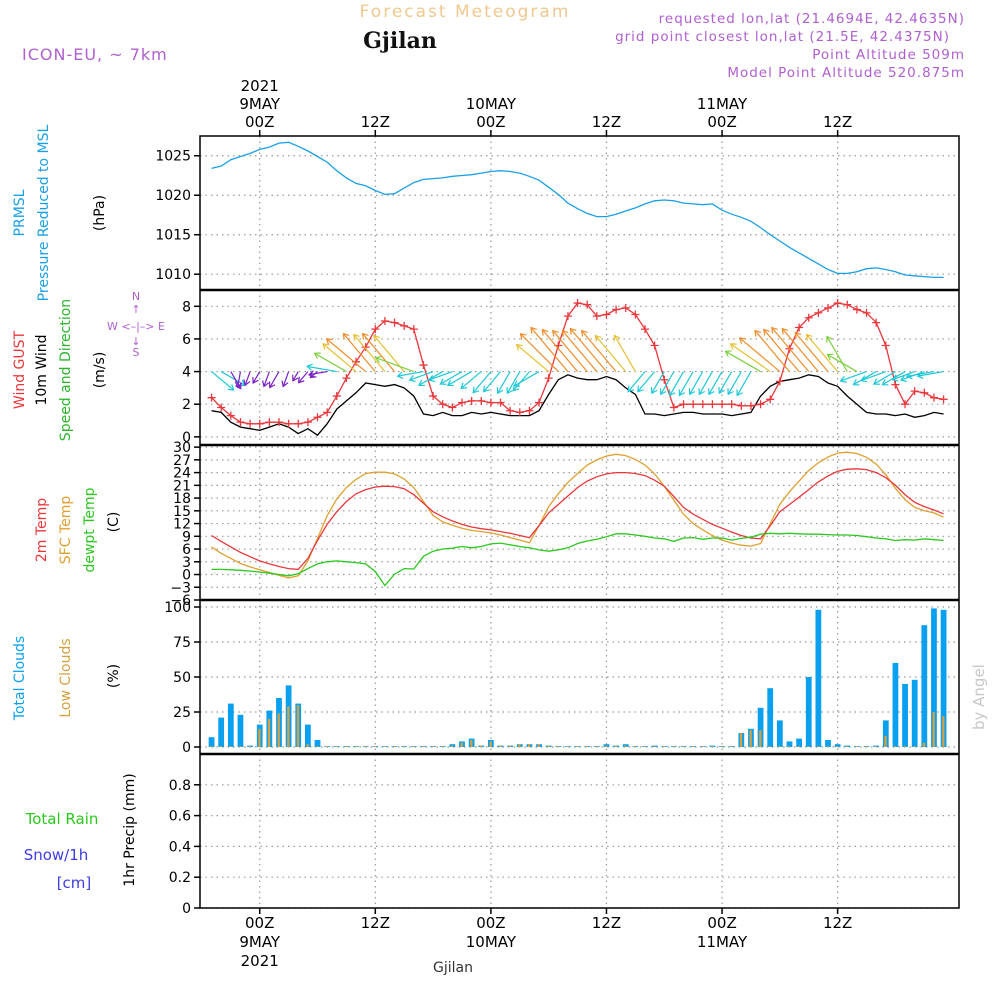 Image resolution: width=1000 pixels, height=1004 pixels. What do you see at coordinates (130, 829) in the screenshot?
I see `precip-unit: 1hr Precip (mm)` at bounding box center [130, 829].